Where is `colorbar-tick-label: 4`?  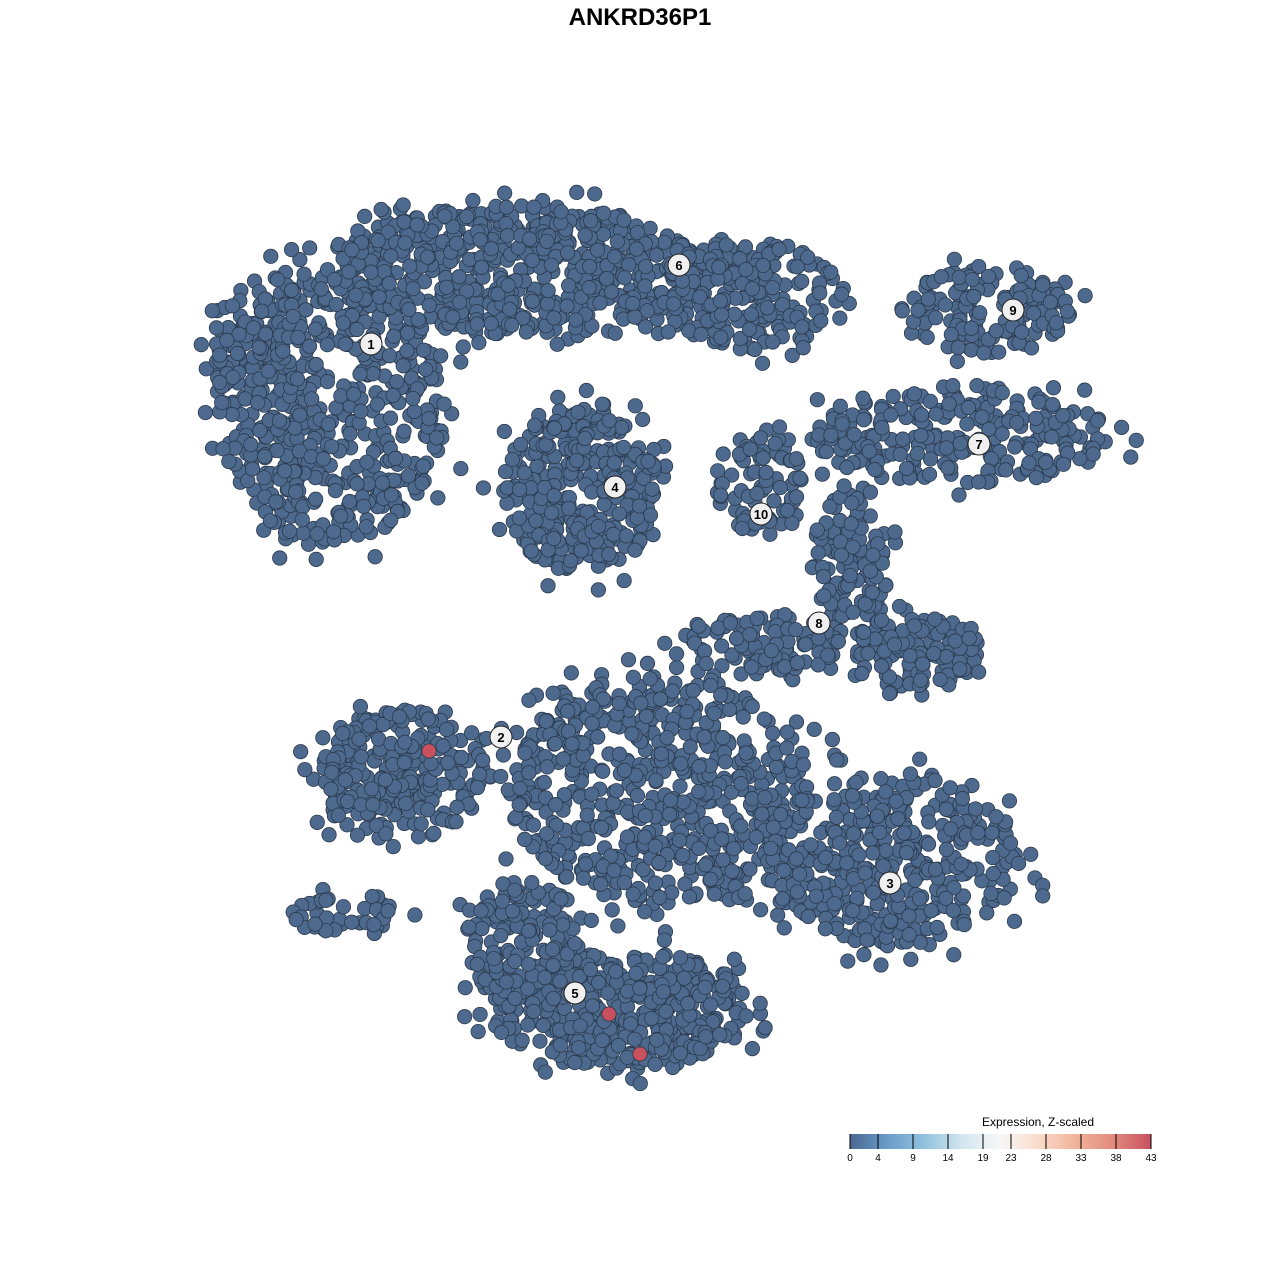 colorbar-tick-label: 4 is located at coordinates (878, 1158).